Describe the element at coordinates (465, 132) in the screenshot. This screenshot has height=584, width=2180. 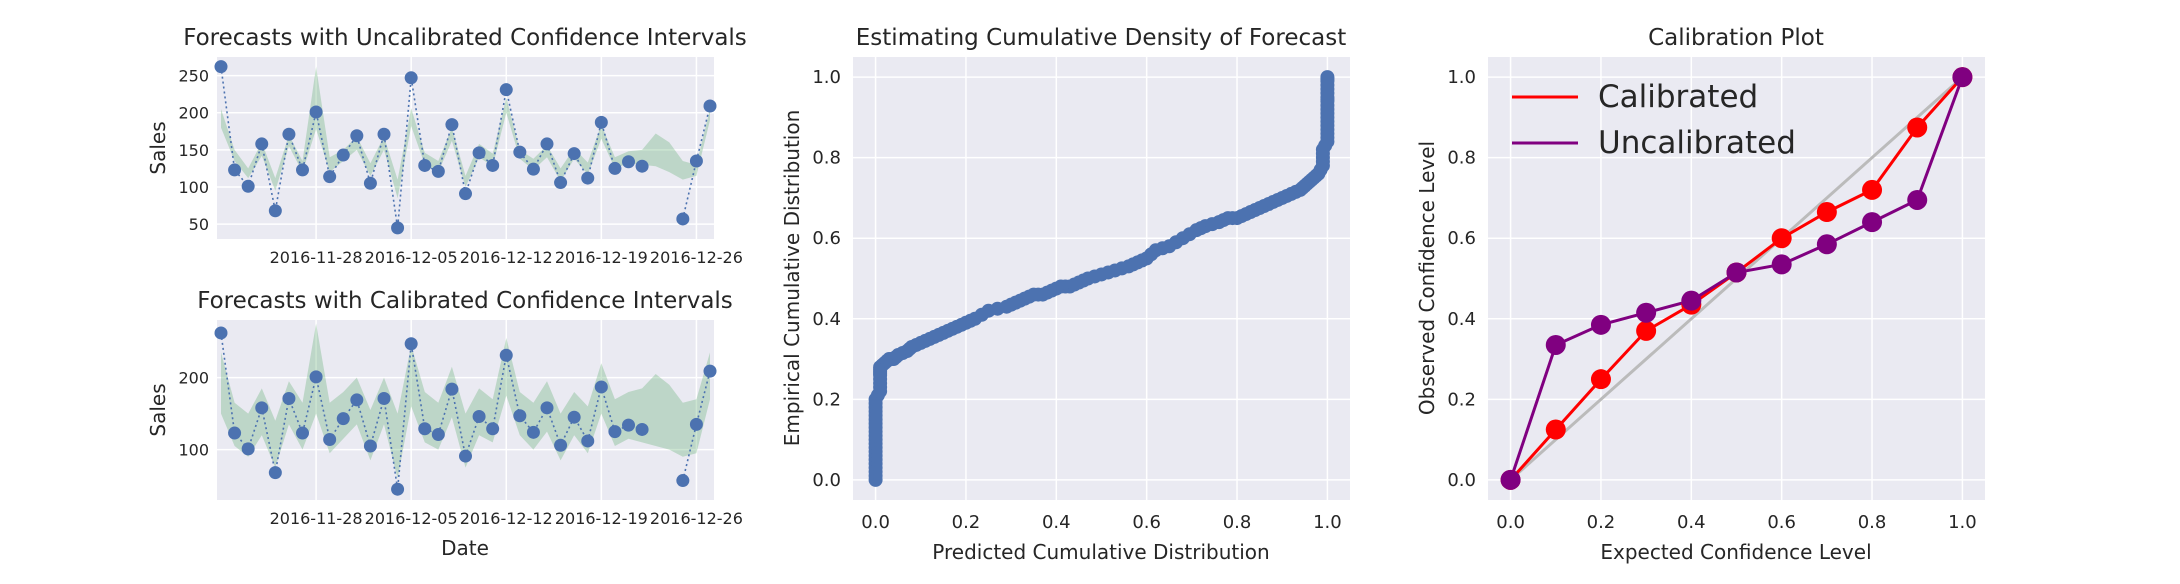
I see `uncalibrated-confidence-band` at that location.